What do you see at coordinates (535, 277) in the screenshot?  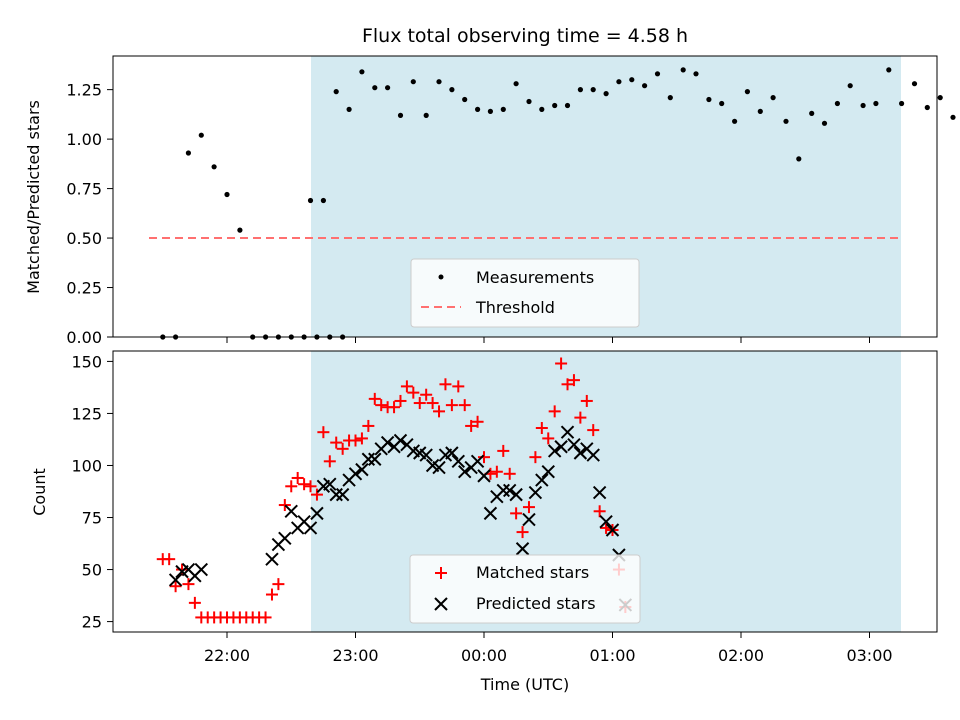 I see `legend-measurements-label: Measurements` at bounding box center [535, 277].